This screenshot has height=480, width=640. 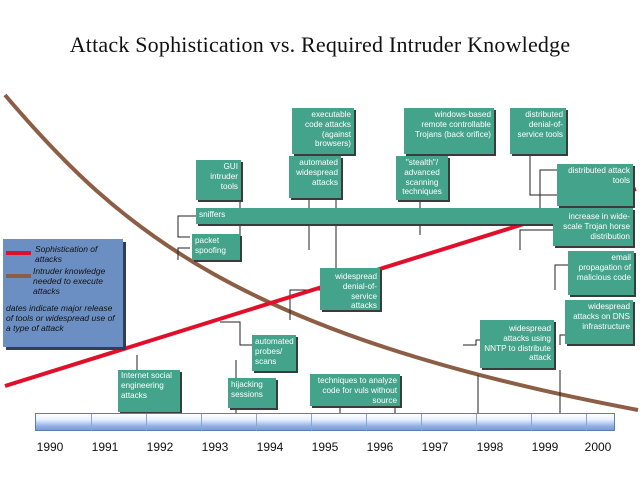 I want to click on legend-sophistication: Sophistication of attacks, so click(x=66, y=254).